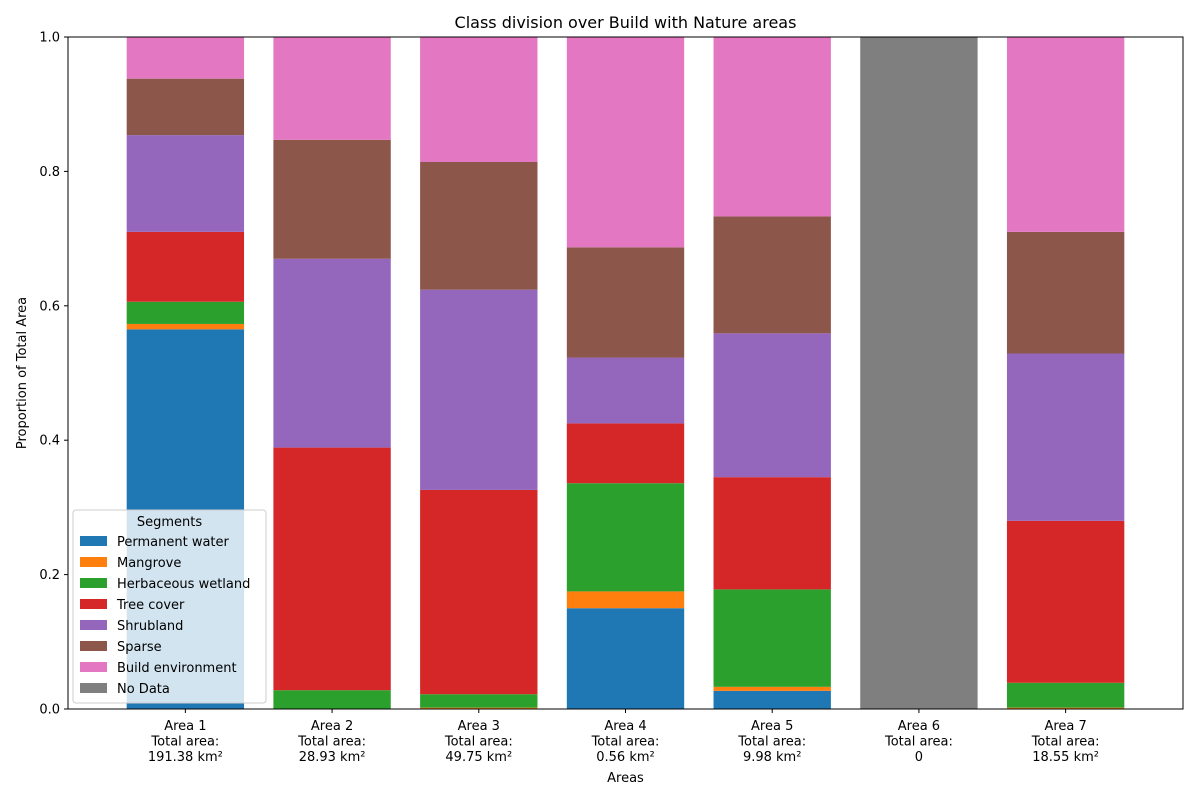 This screenshot has height=800, width=1200. I want to click on legend-label: Build environment, so click(177, 668).